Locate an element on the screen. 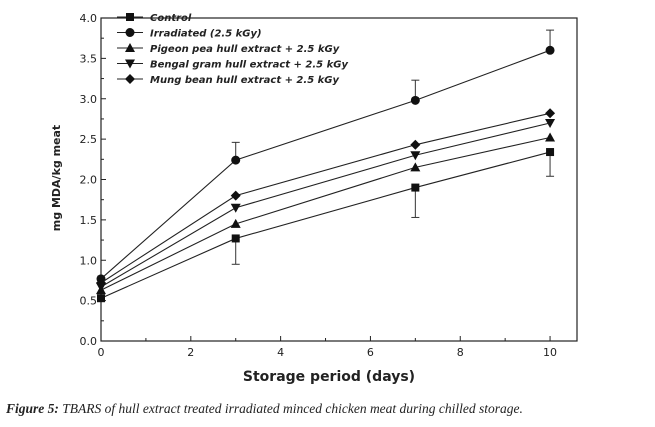 The width and height of the screenshot is (655, 427). legend-entry: Control is located at coordinates (171, 18).